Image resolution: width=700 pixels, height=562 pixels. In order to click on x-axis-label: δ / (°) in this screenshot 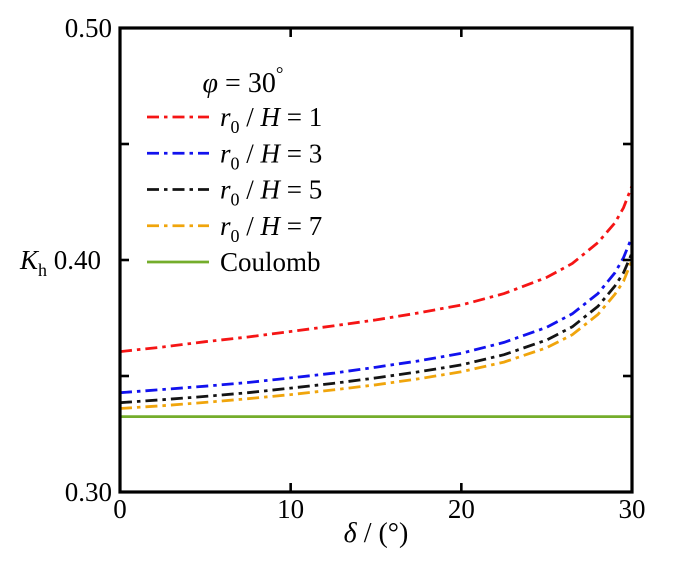, I will do `click(376, 533)`.